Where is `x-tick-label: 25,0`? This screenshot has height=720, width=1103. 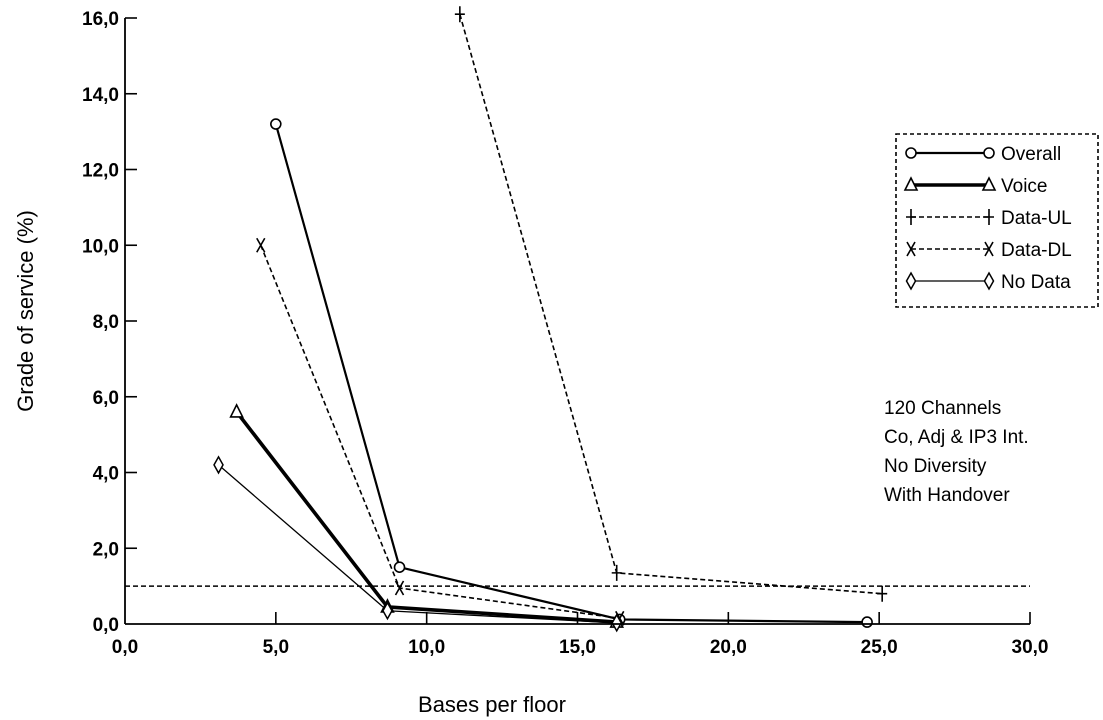
x-tick-label: 25,0 is located at coordinates (879, 647).